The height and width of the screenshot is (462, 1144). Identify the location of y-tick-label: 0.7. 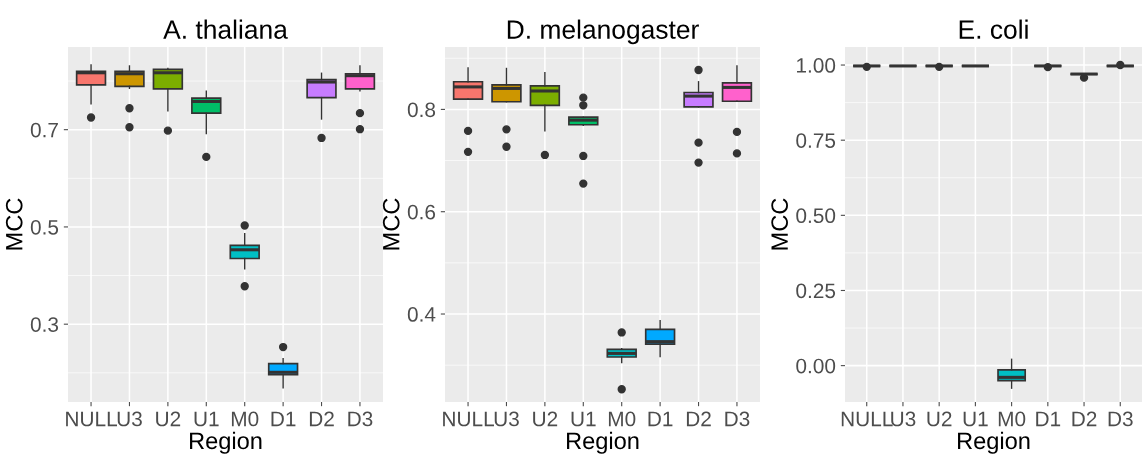
(44, 130).